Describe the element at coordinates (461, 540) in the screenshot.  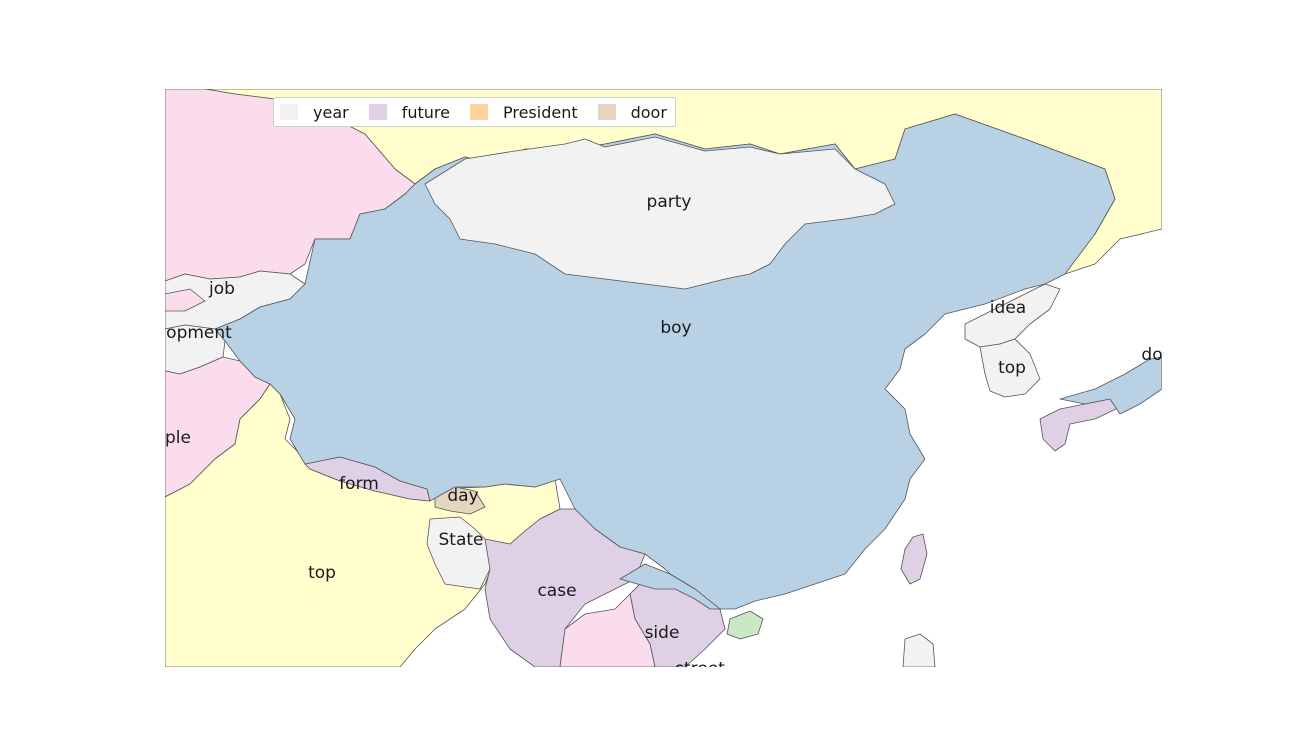
I see `label-bangladesh: State` at that location.